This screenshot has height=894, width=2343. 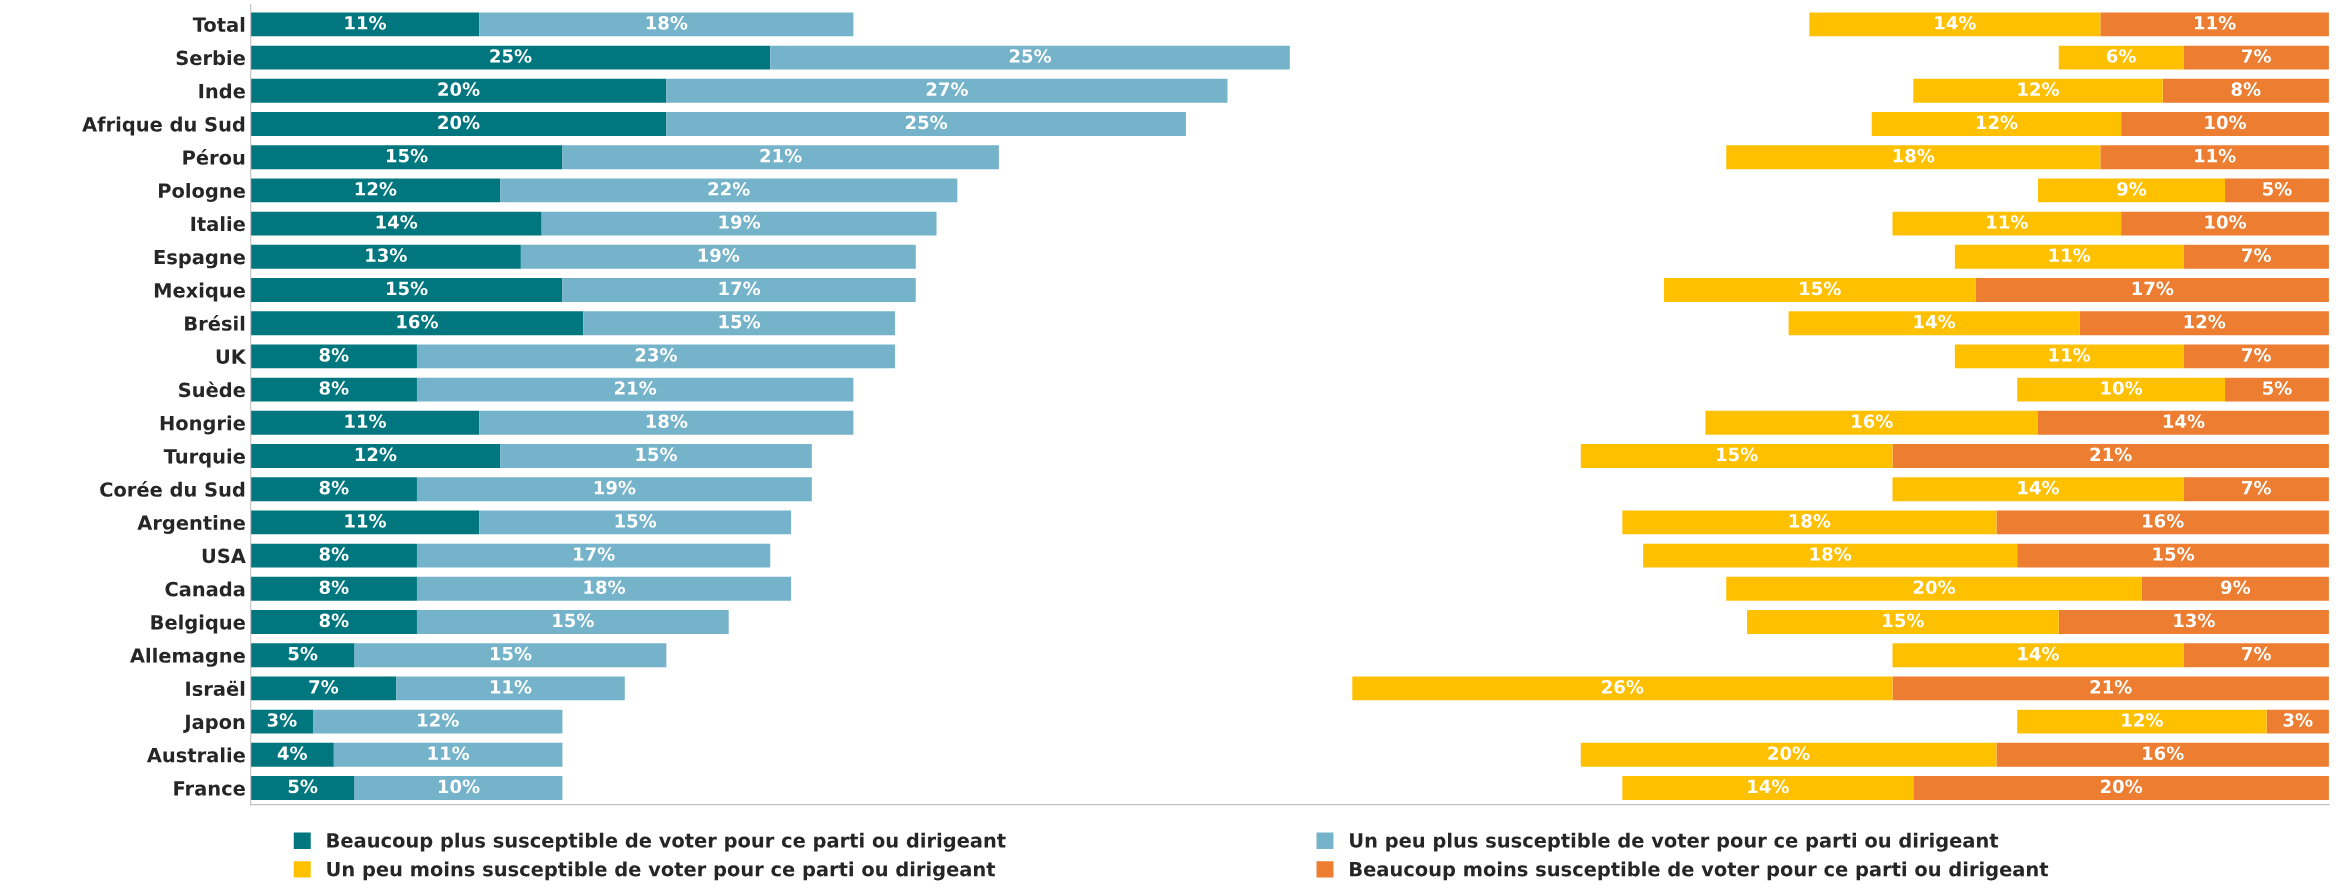 I want to click on data-label: 21%, so click(x=635, y=388).